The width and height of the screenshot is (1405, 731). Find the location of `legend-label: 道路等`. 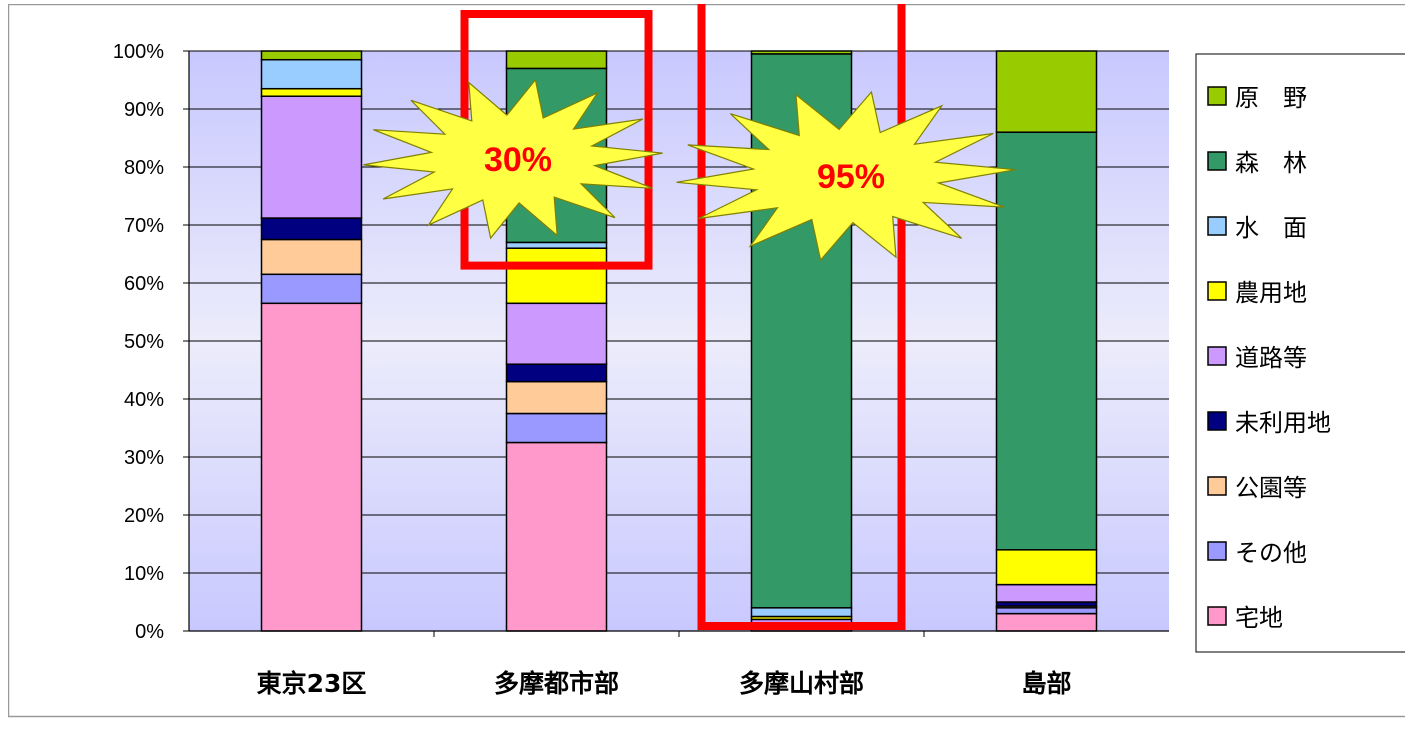

legend-label: 道路等 is located at coordinates (1271, 358).